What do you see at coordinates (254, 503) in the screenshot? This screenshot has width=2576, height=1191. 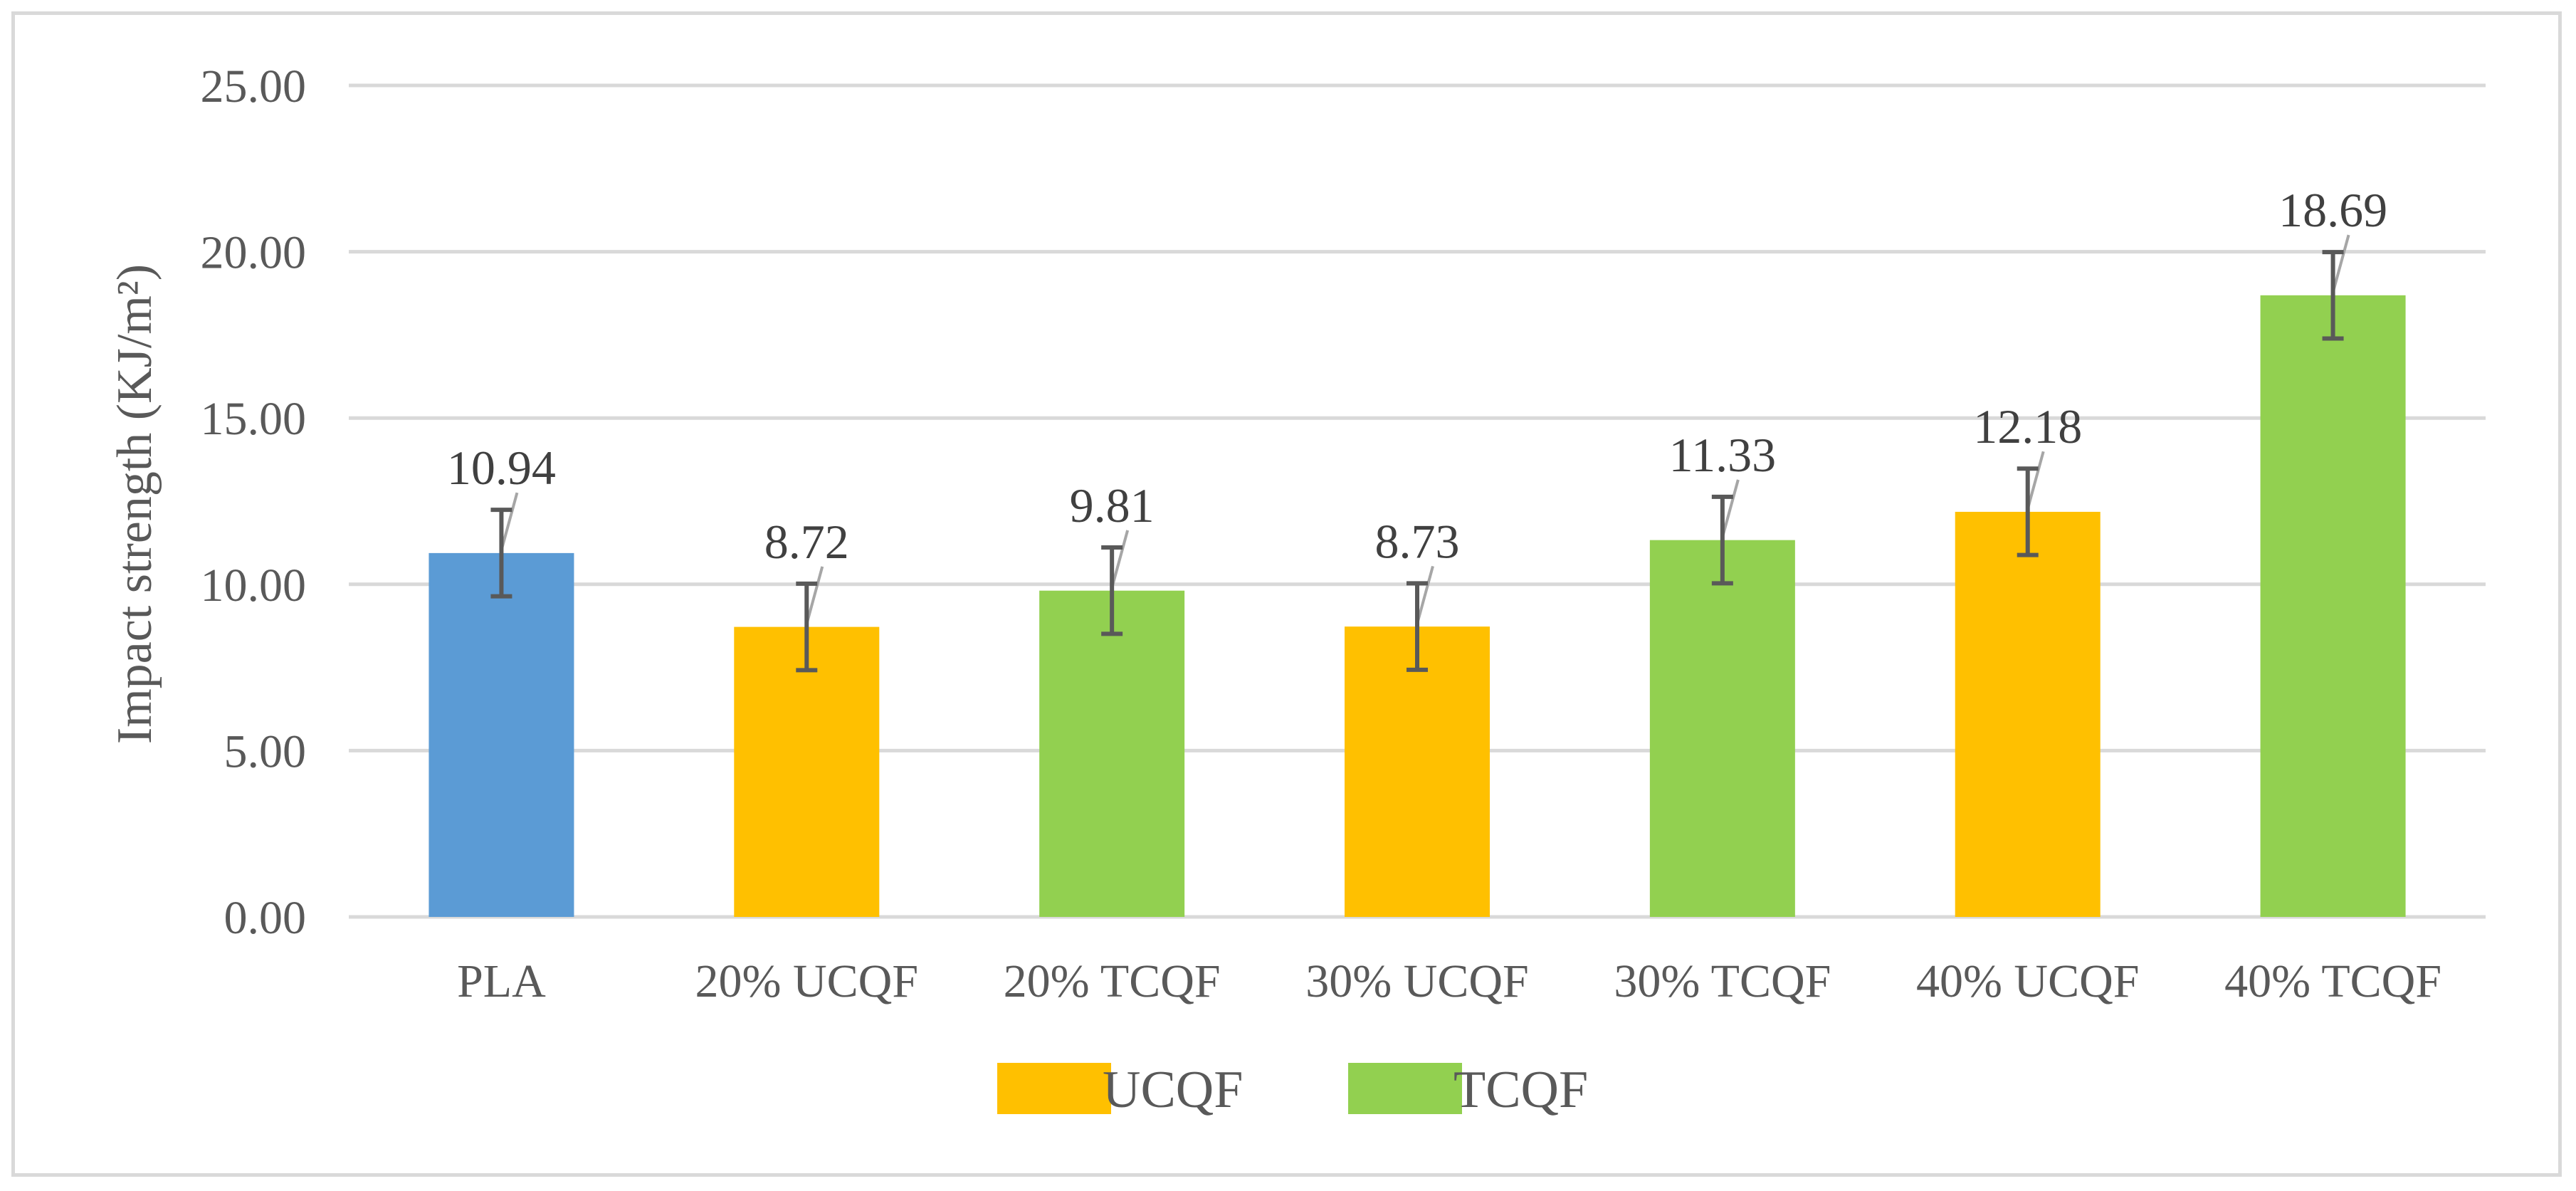 I see `y-axis-tick-labels: 0.00 5.00 10.00 15.00 20.00 25.00` at bounding box center [254, 503].